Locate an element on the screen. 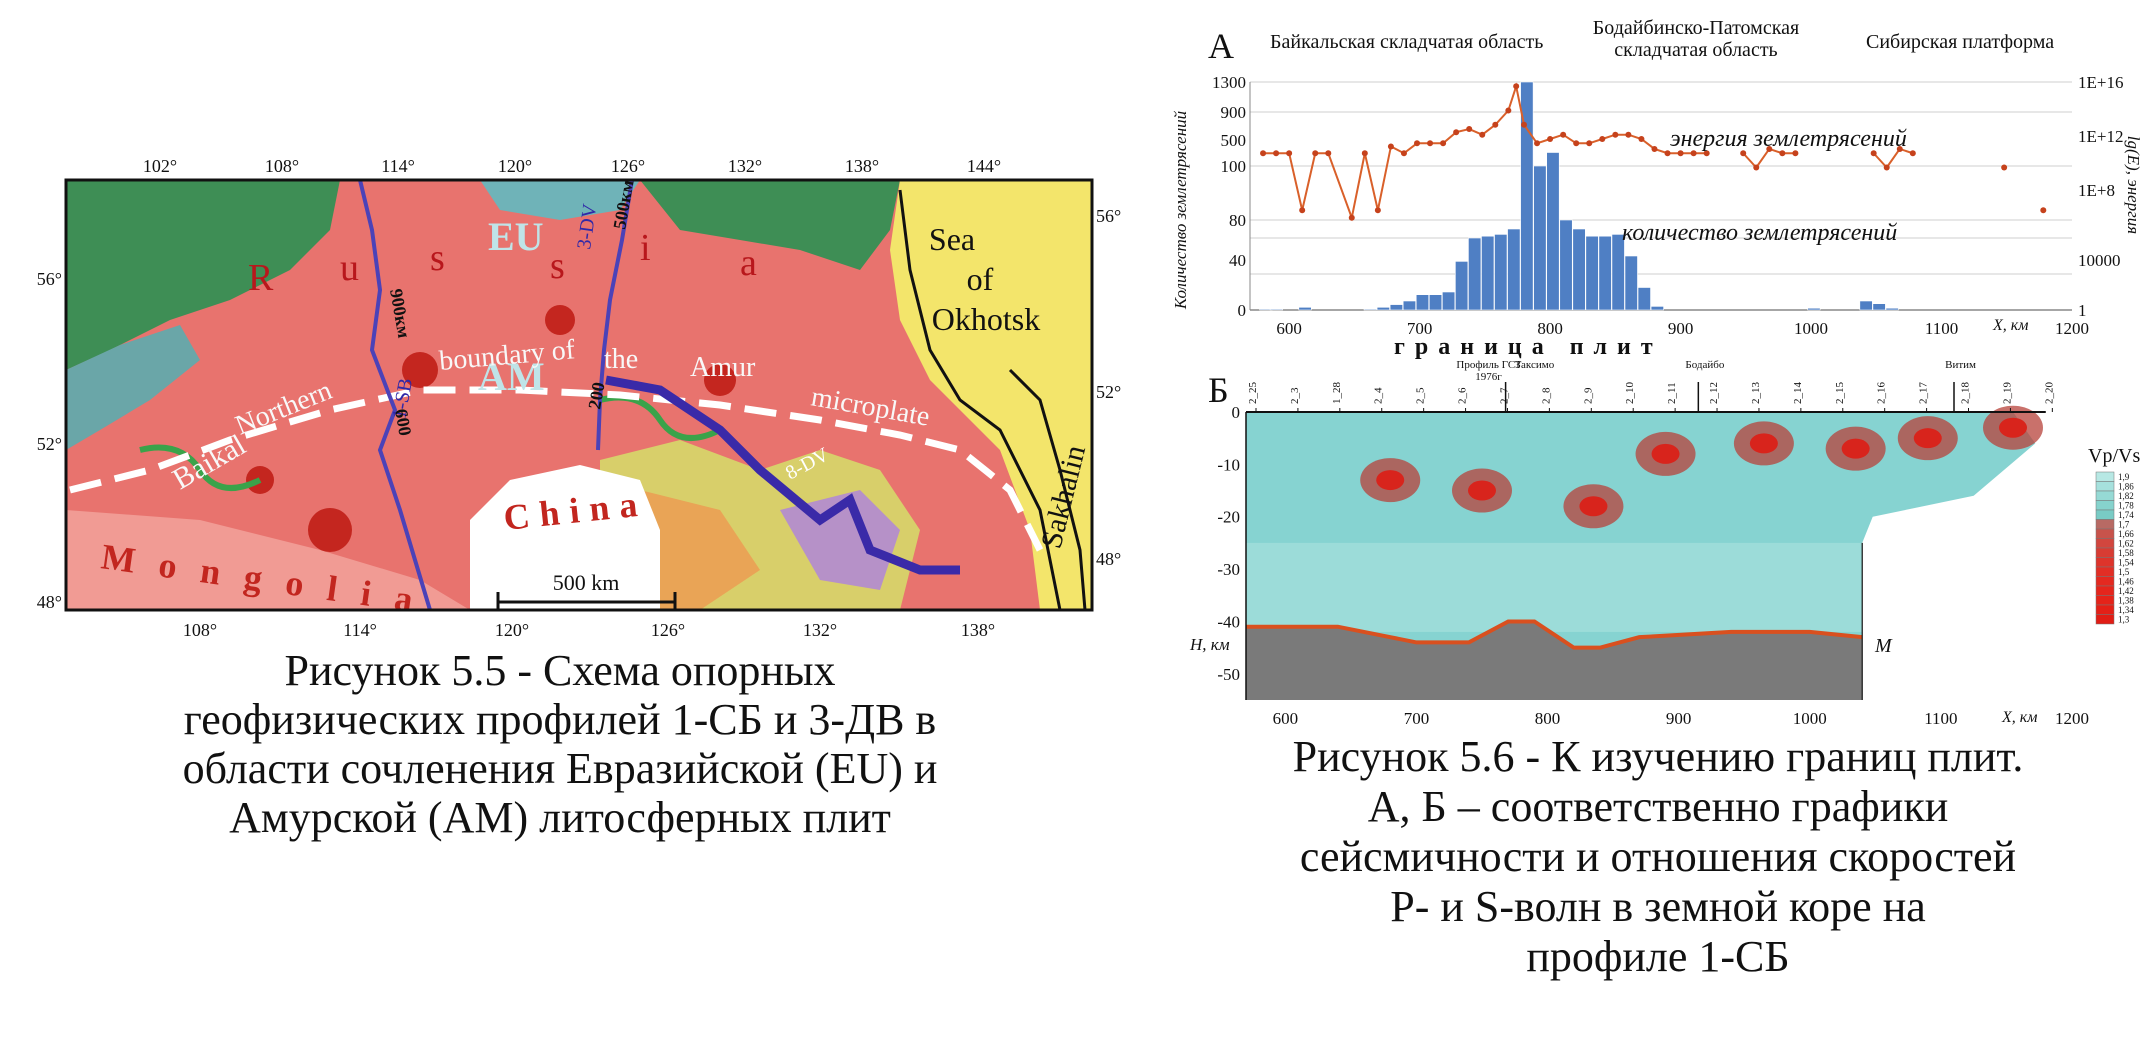 The image size is (2146, 1042). moho-label: M is located at coordinates (1883, 646).